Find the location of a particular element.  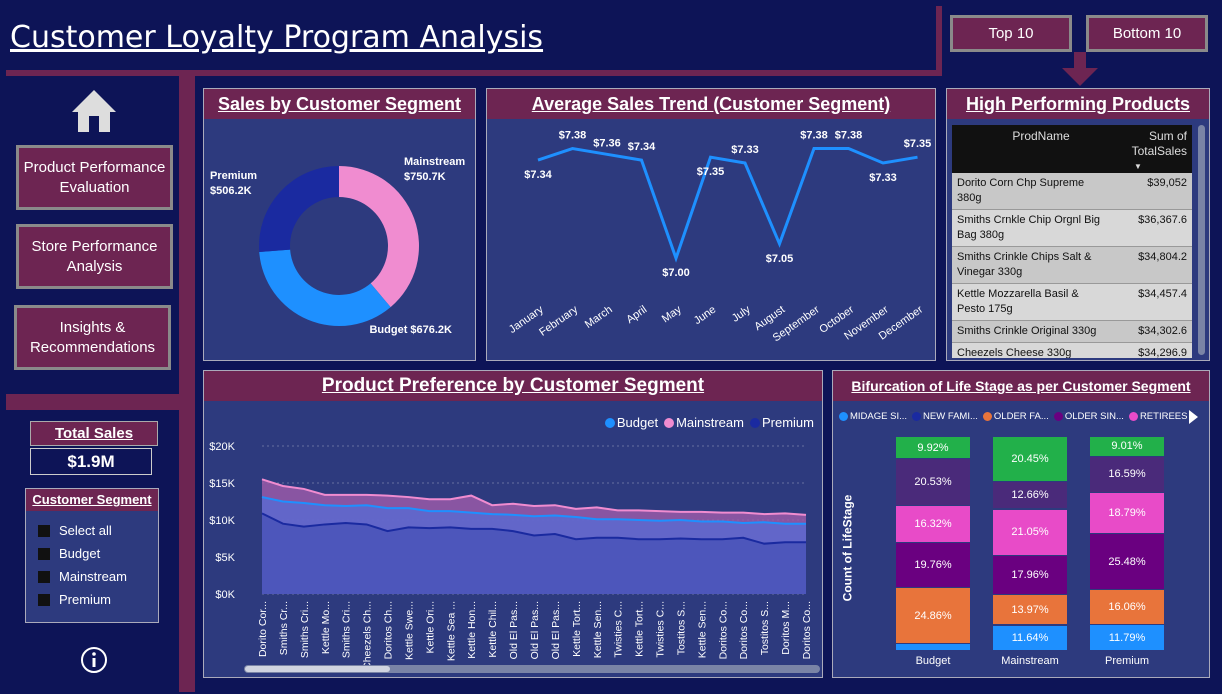

donut-slice-mainstream is located at coordinates (379, 237).